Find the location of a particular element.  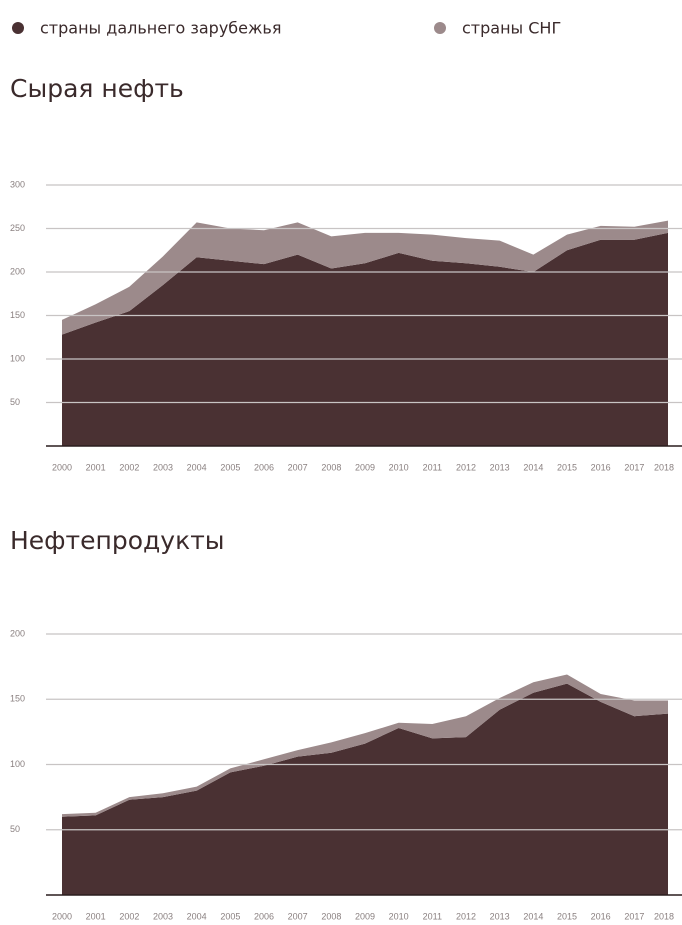

y-tick-label: 300 is located at coordinates (17, 184).